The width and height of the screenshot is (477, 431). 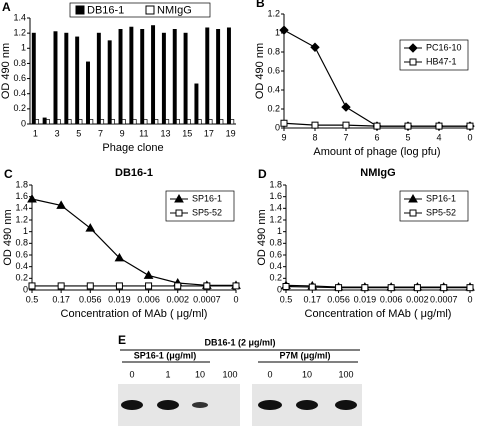 What do you see at coordinates (235, 299) in the screenshot?
I see `x-tick-label: 0` at bounding box center [235, 299].